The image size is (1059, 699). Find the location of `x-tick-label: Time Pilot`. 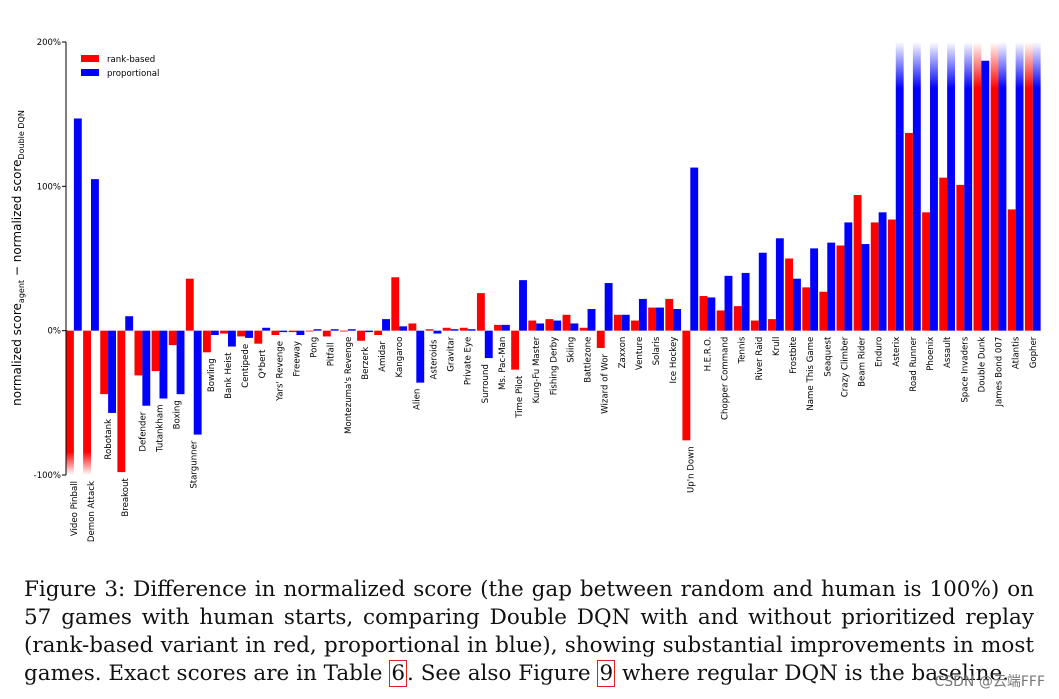

x-tick-label: Time Pilot is located at coordinates (520, 397).